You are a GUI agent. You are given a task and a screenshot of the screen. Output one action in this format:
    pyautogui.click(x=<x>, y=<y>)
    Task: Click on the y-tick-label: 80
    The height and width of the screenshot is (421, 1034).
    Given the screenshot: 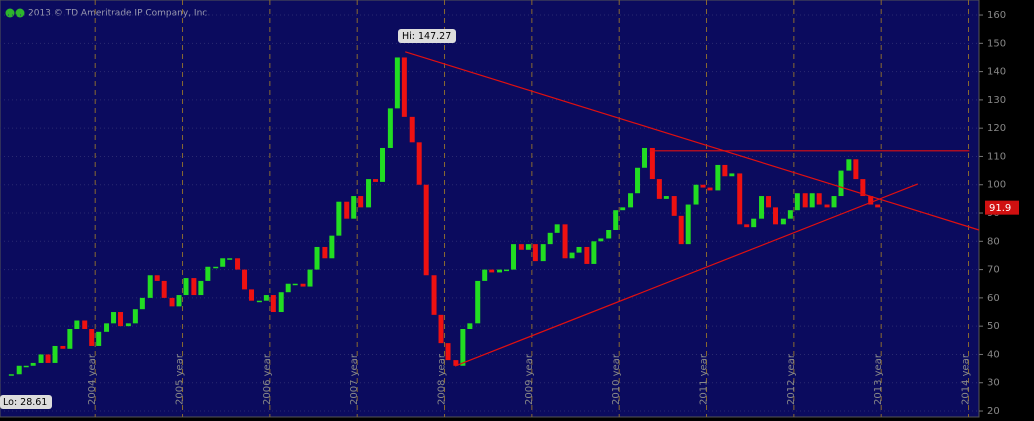 What is the action you would take?
    pyautogui.click(x=993, y=241)
    